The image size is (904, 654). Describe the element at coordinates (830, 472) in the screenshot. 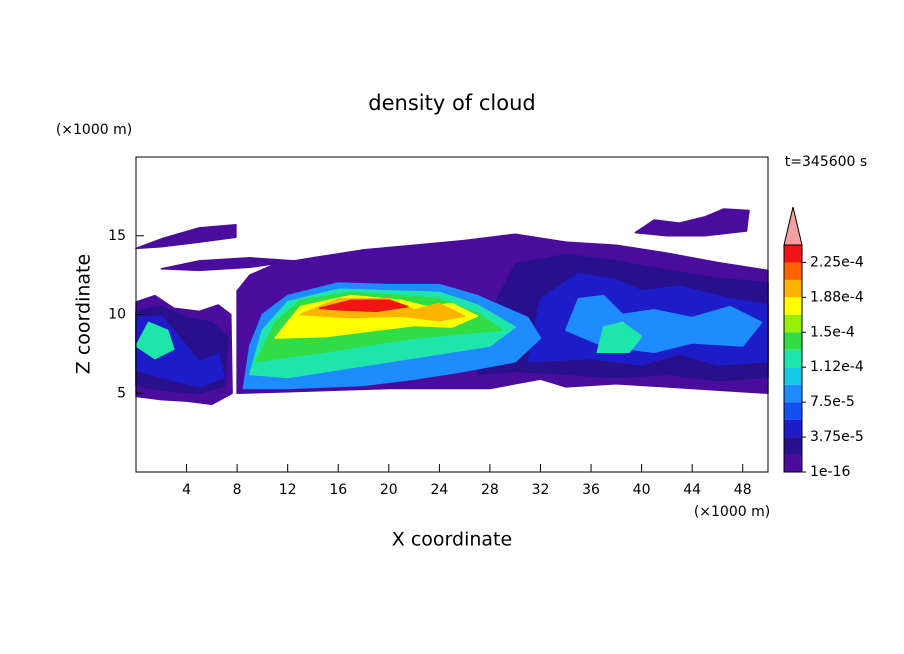

I see `colorbar-tick-label: 1e-16` at that location.